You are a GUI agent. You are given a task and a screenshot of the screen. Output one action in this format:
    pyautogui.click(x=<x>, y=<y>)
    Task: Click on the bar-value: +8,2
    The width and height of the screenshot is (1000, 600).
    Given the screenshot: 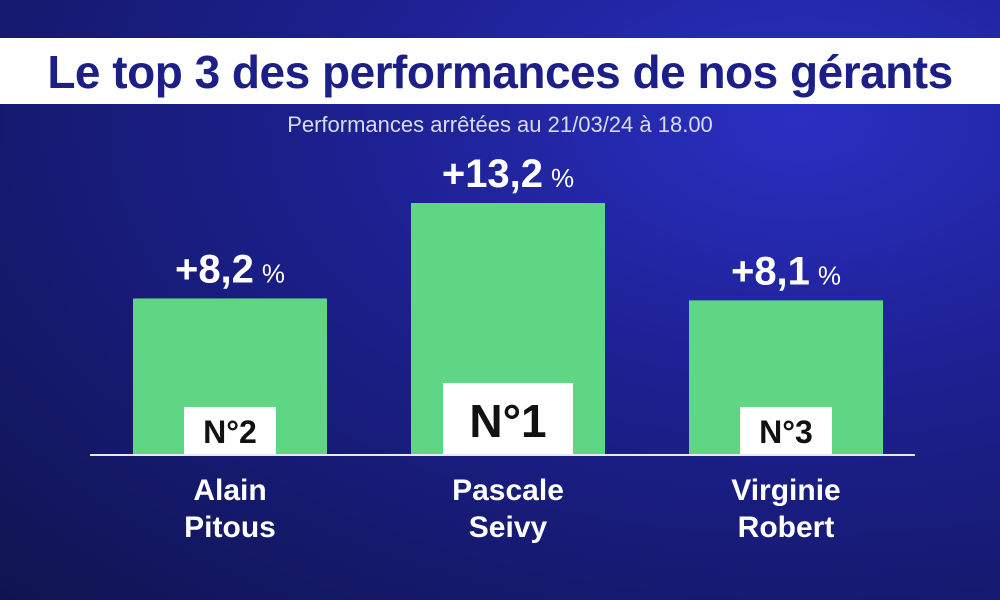 What is the action you would take?
    pyautogui.click(x=214, y=269)
    